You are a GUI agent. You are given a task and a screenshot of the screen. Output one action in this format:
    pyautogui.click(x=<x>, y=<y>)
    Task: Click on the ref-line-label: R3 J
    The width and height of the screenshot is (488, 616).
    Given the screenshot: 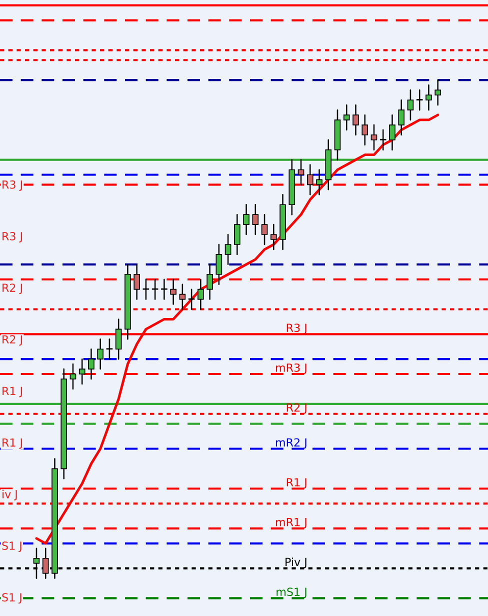 What is the action you would take?
    pyautogui.click(x=296, y=329)
    